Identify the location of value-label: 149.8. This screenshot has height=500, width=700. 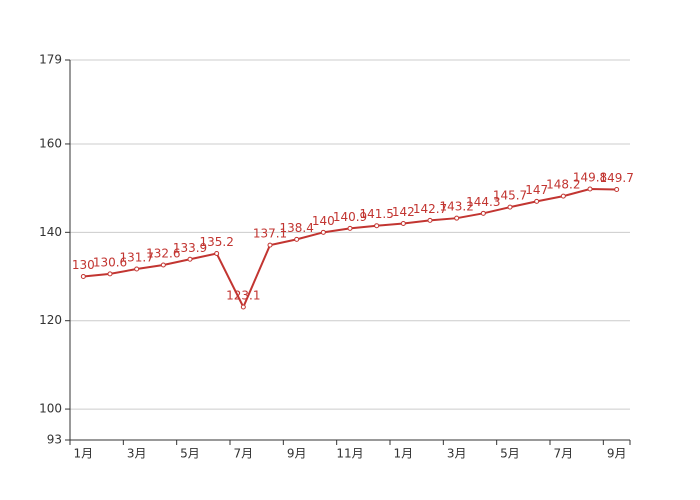
(590, 178).